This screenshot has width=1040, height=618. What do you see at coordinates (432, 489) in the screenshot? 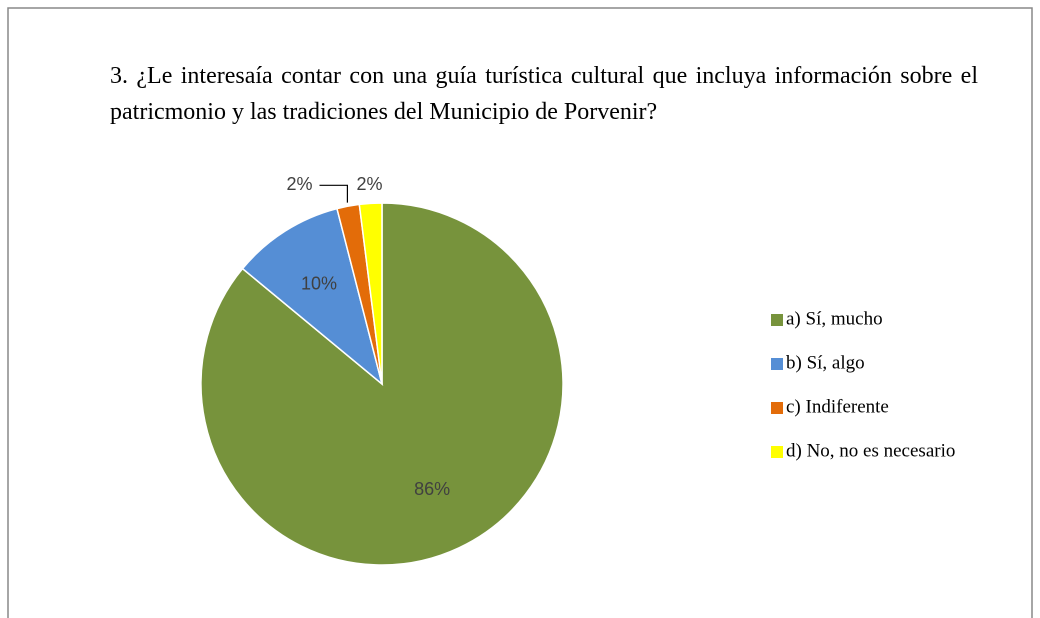
I see `data-label: 86%` at bounding box center [432, 489].